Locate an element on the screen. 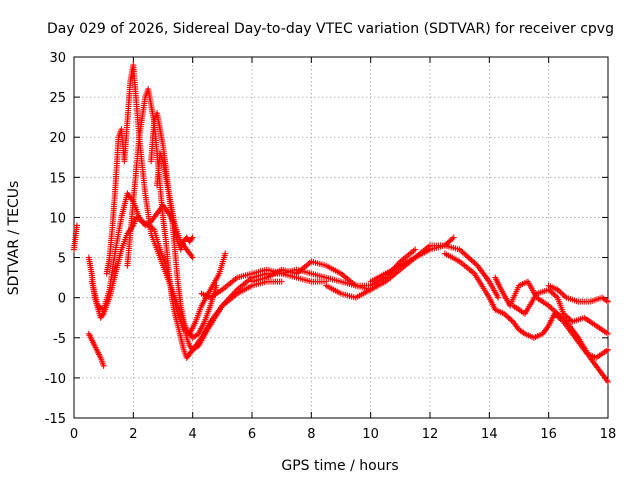 This screenshot has height=480, width=640. y-tick-label: 5 is located at coordinates (62, 259).